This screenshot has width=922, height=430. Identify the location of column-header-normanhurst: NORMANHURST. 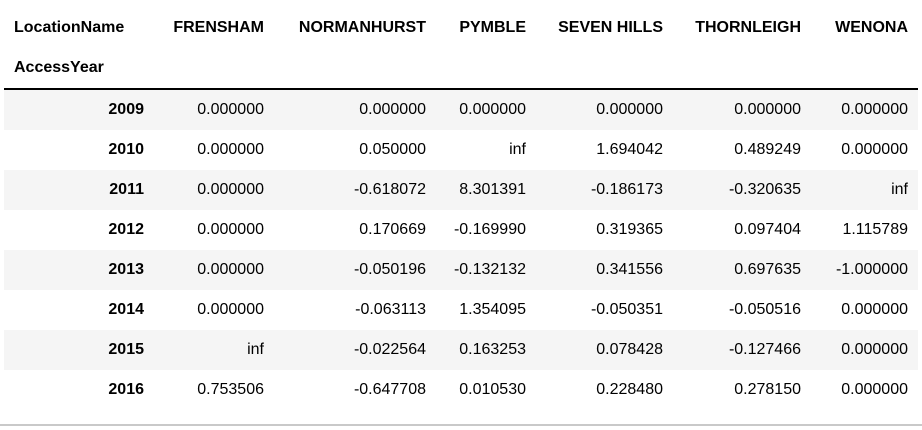
(362, 27).